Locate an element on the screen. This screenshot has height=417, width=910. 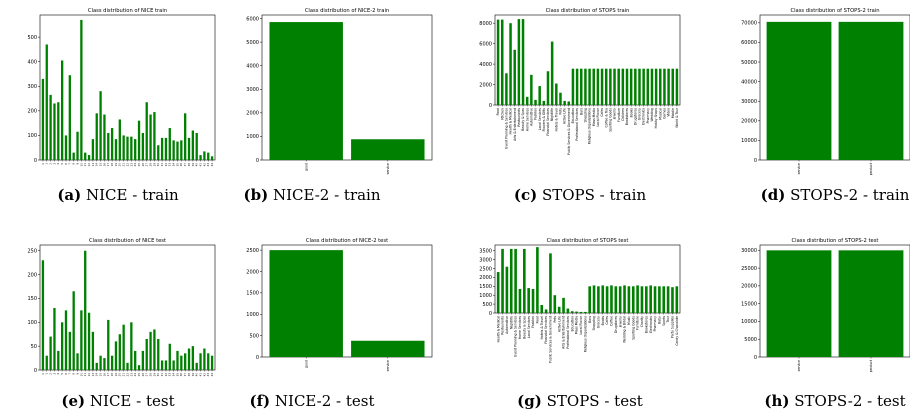
x-tick-label: 34 is located at coordinates (174, 375).